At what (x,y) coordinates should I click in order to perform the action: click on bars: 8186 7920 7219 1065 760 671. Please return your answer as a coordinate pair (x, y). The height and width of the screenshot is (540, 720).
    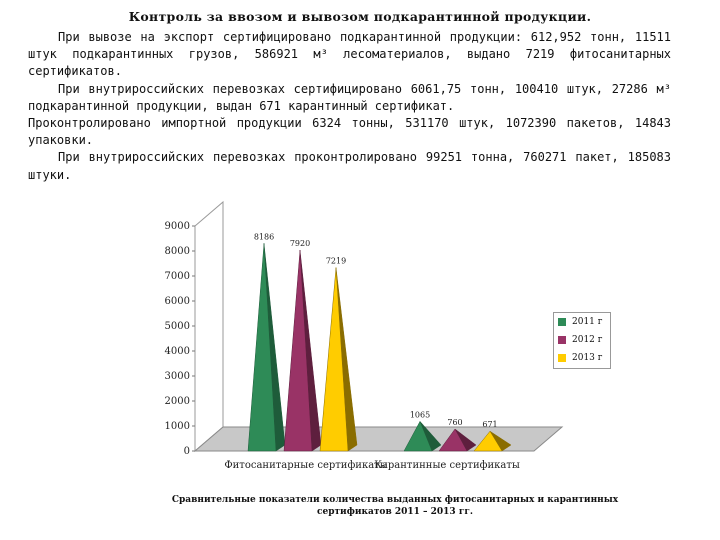
    Looking at the image, I should click on (379, 342).